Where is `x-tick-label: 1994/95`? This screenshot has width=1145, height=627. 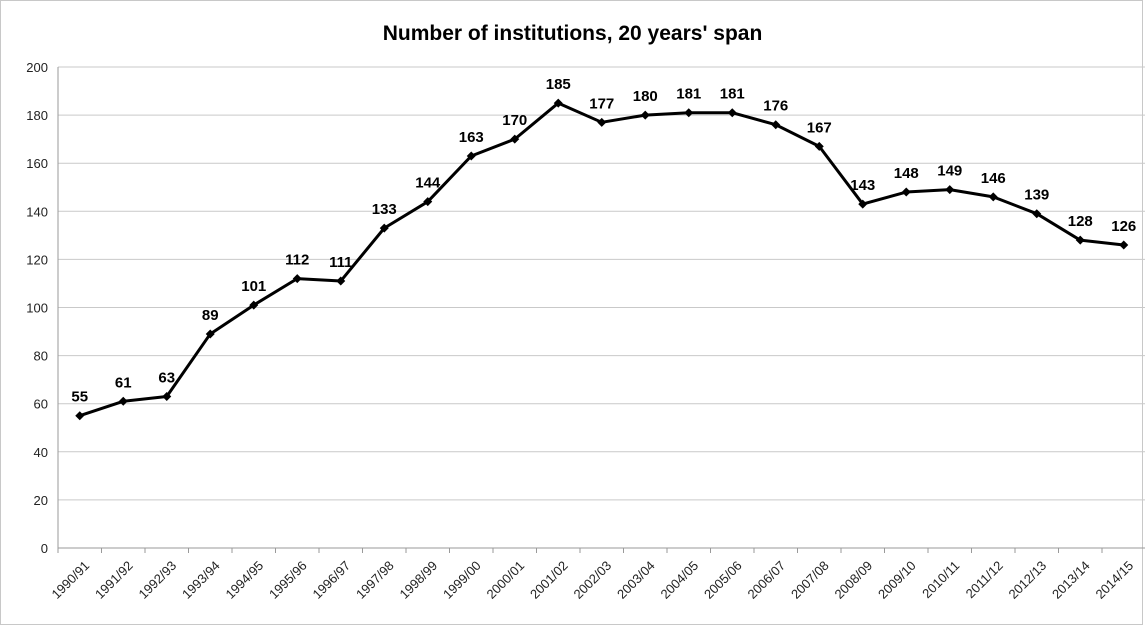
x-tick-label: 1994/95 is located at coordinates (244, 580).